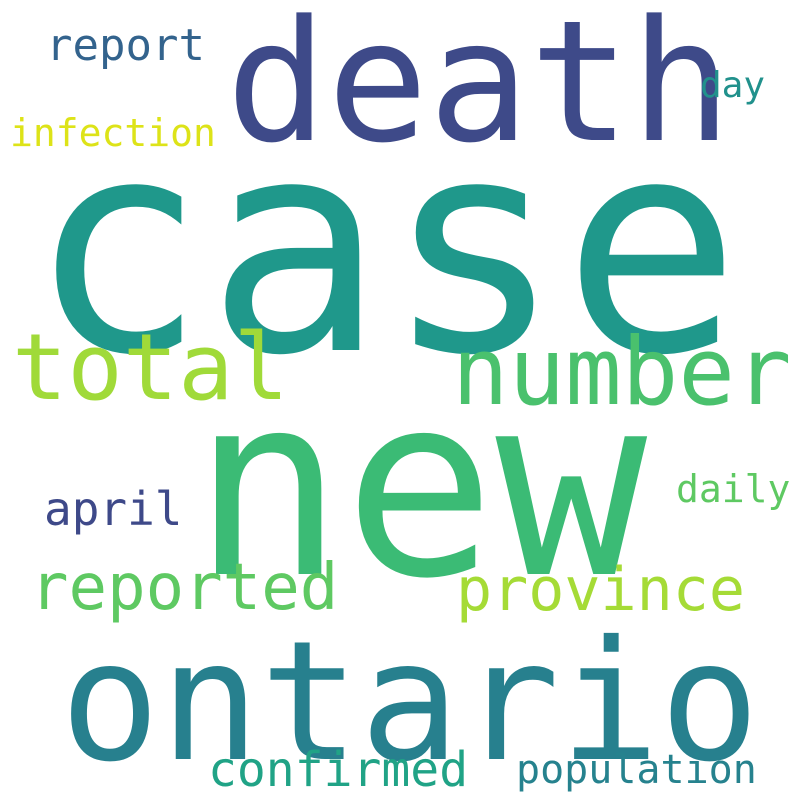 The height and width of the screenshot is (800, 800). Describe the element at coordinates (338, 770) in the screenshot. I see `word-confirmed: confirmed` at that location.